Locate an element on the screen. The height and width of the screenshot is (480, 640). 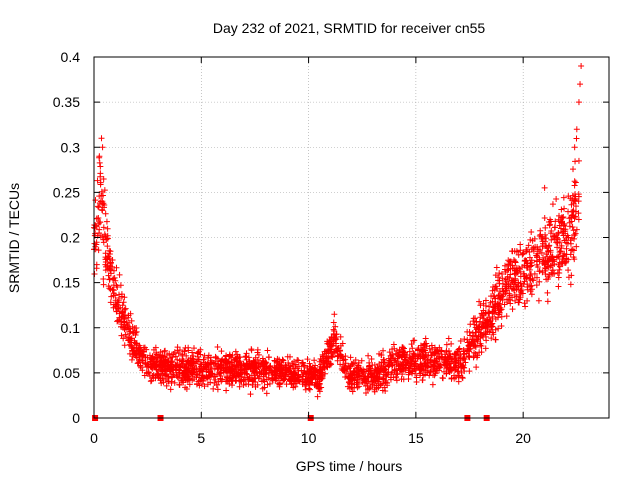
x-tick-label: 20 is located at coordinates (523, 438).